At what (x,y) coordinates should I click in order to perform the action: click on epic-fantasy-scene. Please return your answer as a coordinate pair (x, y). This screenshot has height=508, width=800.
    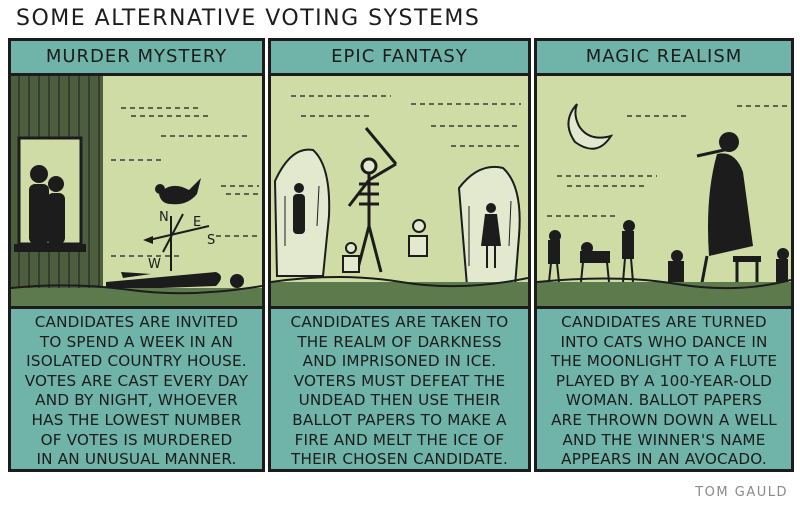
    Looking at the image, I should click on (399, 192).